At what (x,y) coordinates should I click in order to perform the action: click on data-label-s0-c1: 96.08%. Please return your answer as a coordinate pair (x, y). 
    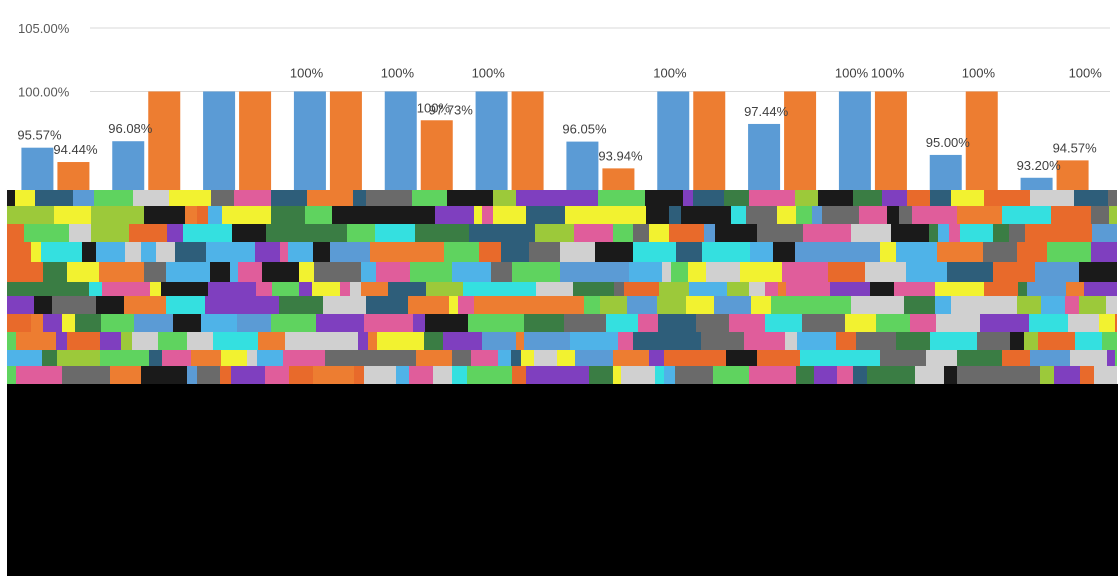
    Looking at the image, I should click on (130, 128).